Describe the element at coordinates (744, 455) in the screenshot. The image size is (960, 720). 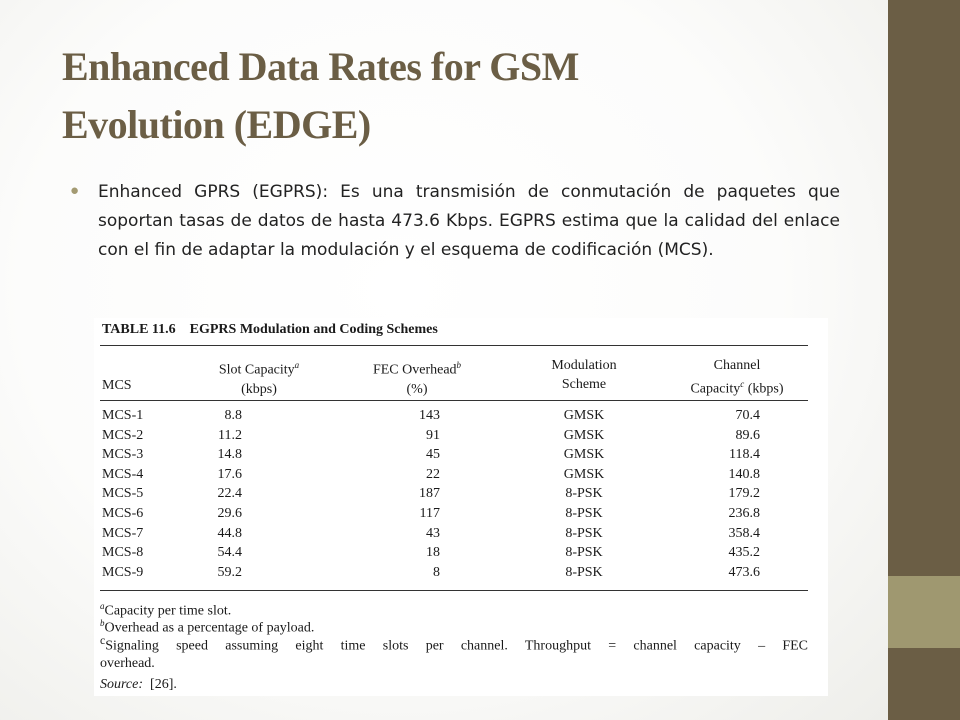
I see `cell-channel-capacity: 118.4` at that location.